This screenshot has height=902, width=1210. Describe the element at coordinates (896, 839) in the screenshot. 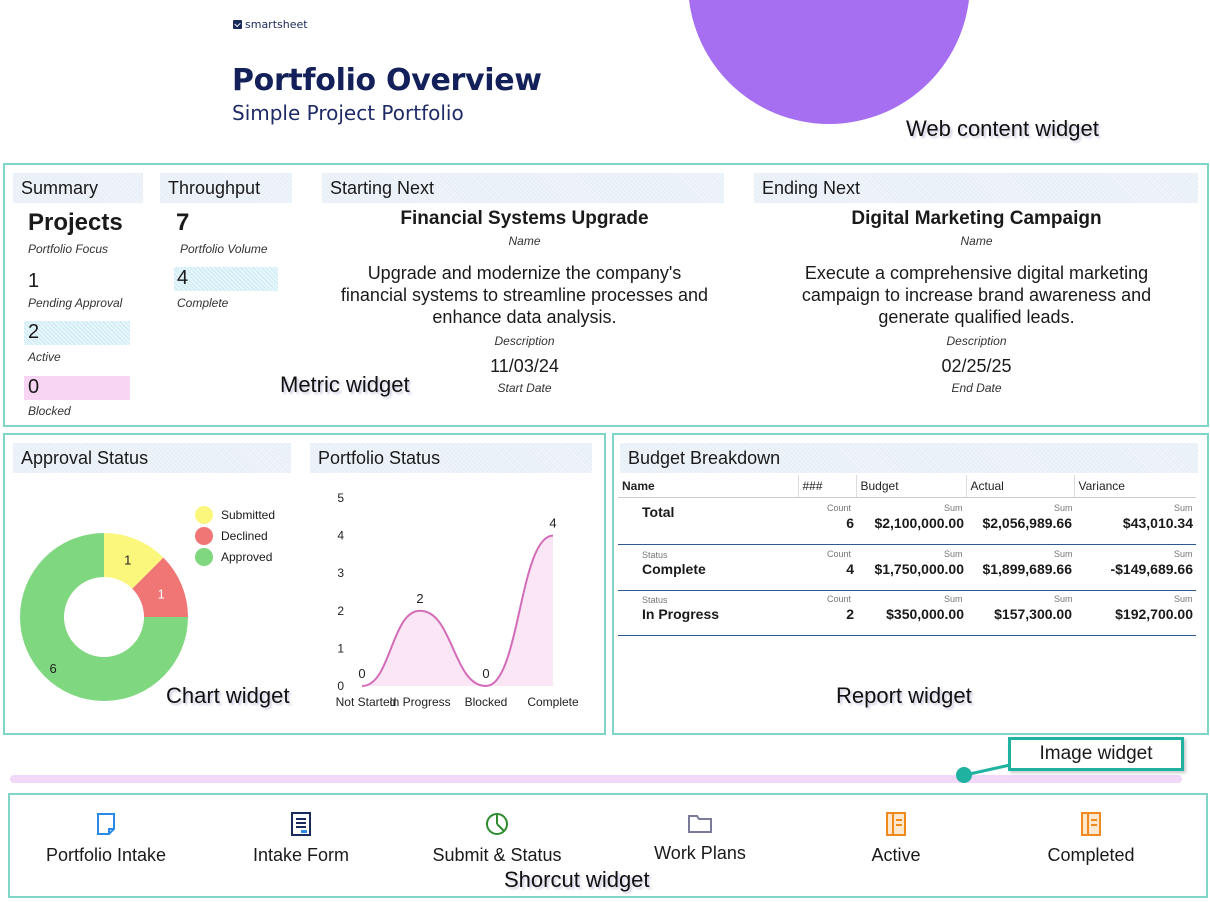

I see `shortcut-active: Active` at that location.